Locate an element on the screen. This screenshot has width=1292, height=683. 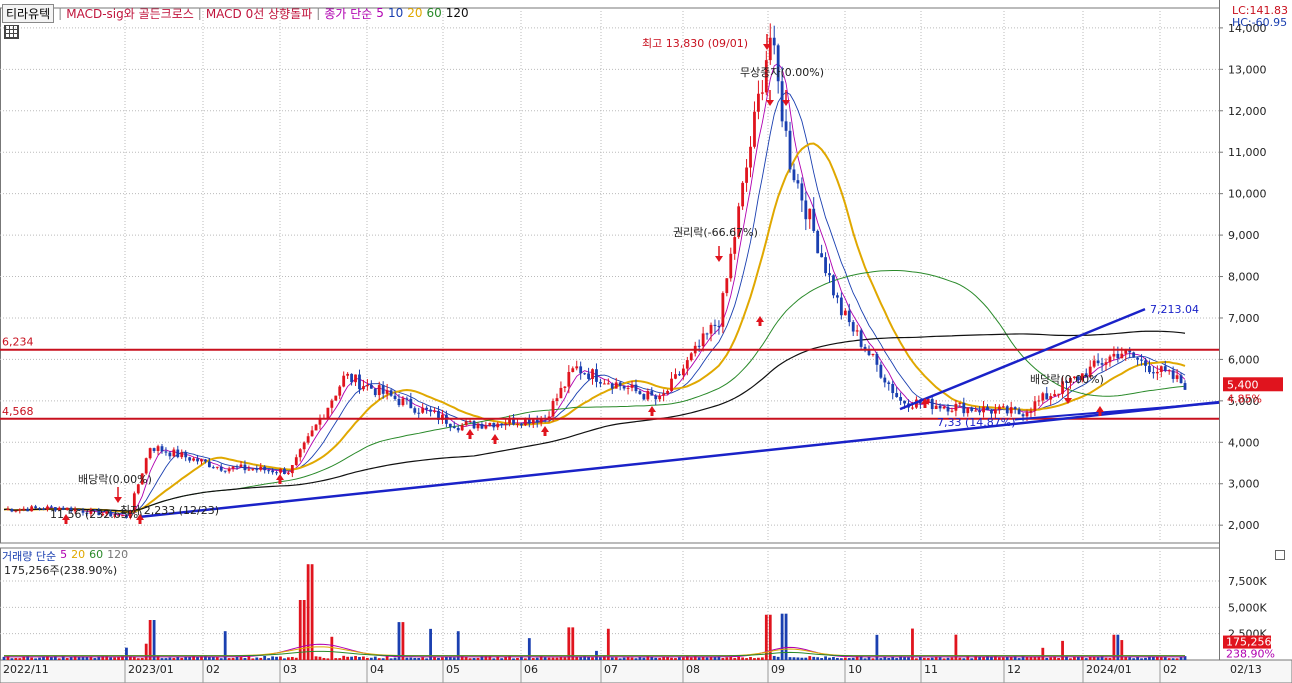
panel-maximize-icon is located at coordinates (1280, 555).